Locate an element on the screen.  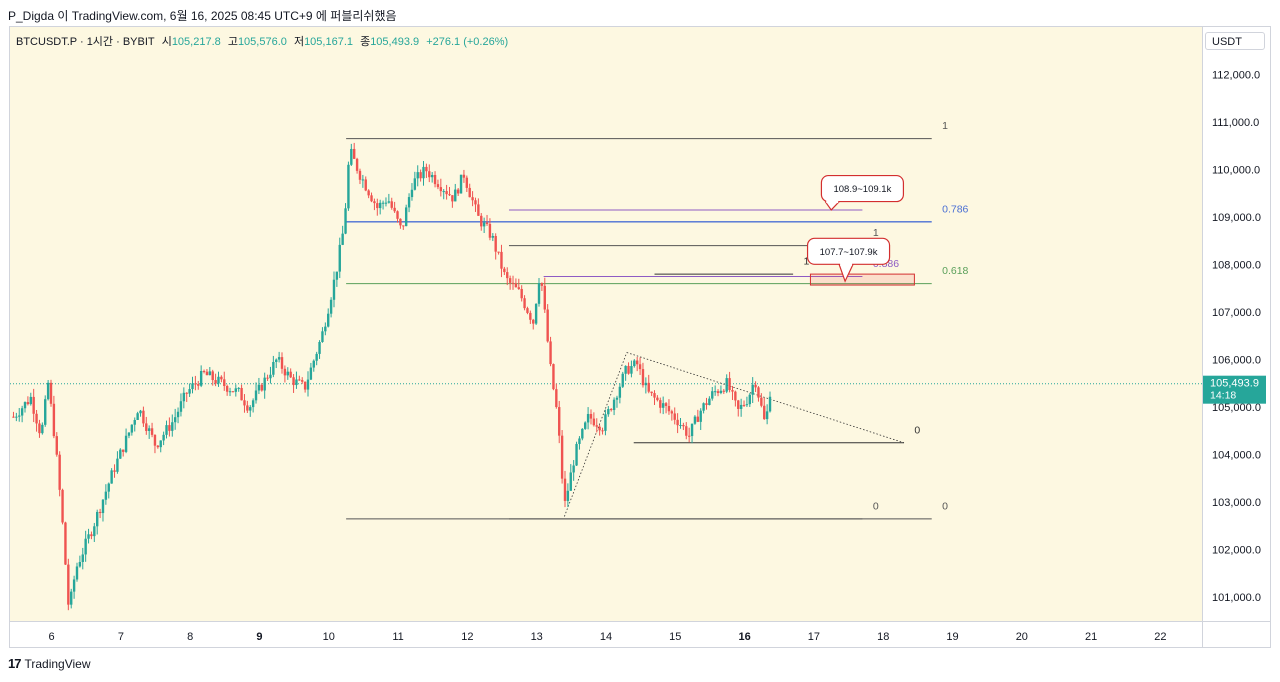
symbol-name: BTCUSDT.P · 1시간 · BYBIT is located at coordinates (85, 42).